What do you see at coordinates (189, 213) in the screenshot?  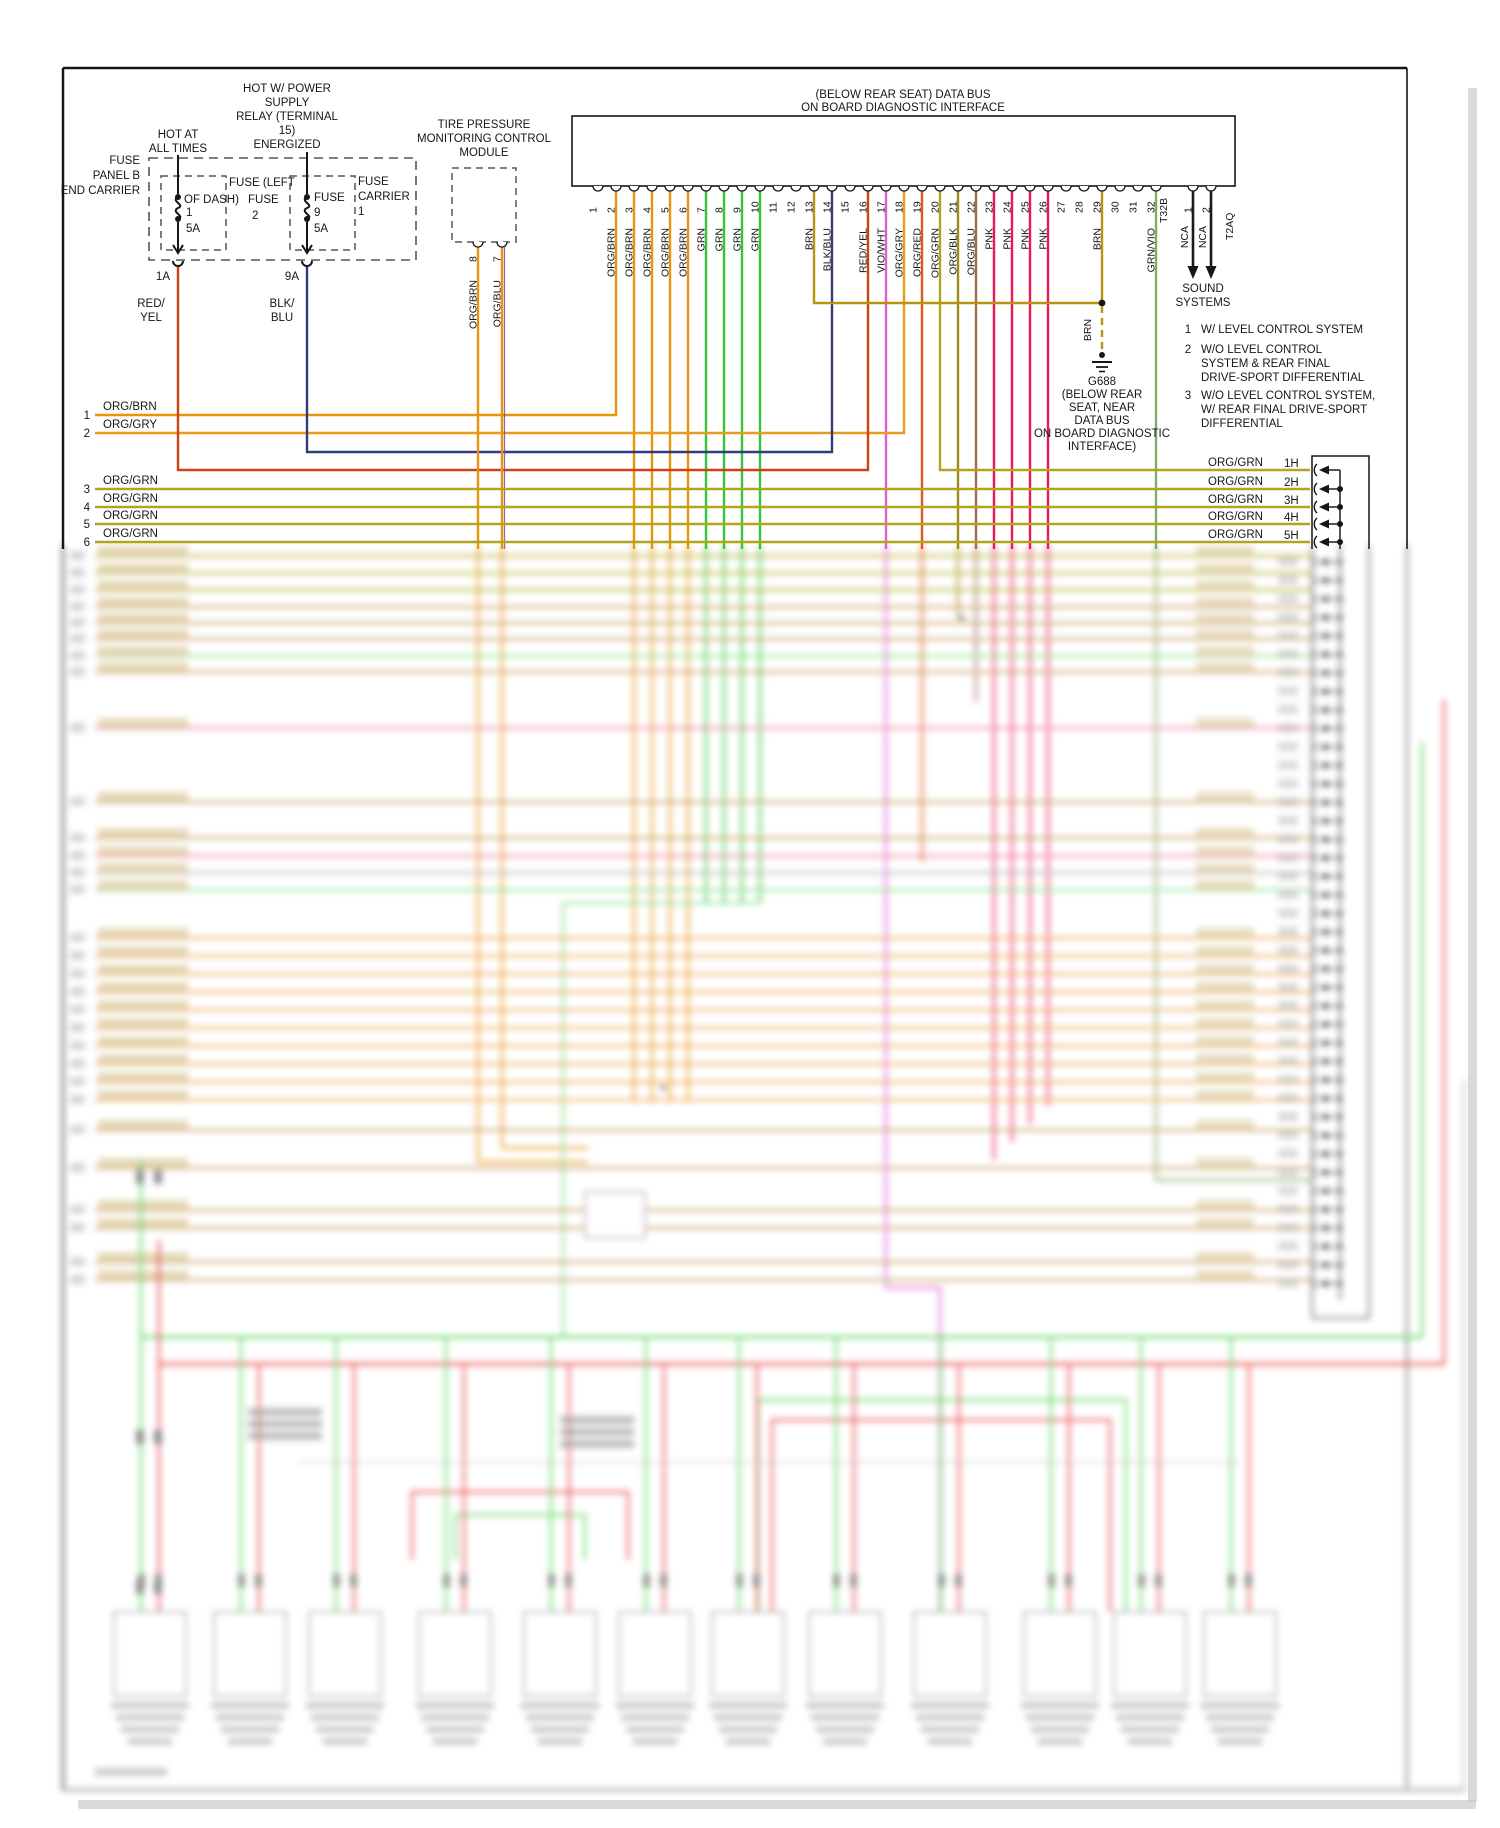 I see `fuse1-number: 1` at bounding box center [189, 213].